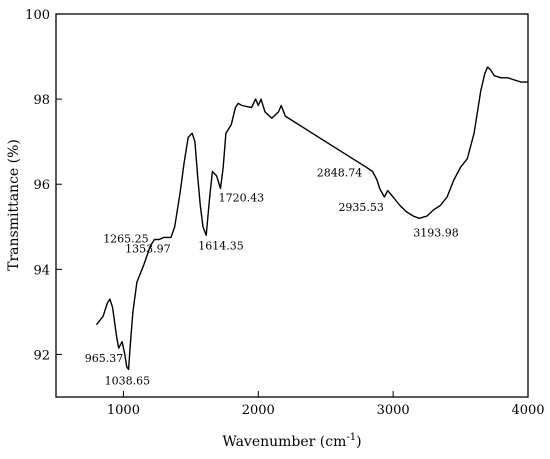 The width and height of the screenshot is (550, 459). What do you see at coordinates (361, 207) in the screenshot?
I see `peak-label: 2935.53` at bounding box center [361, 207].